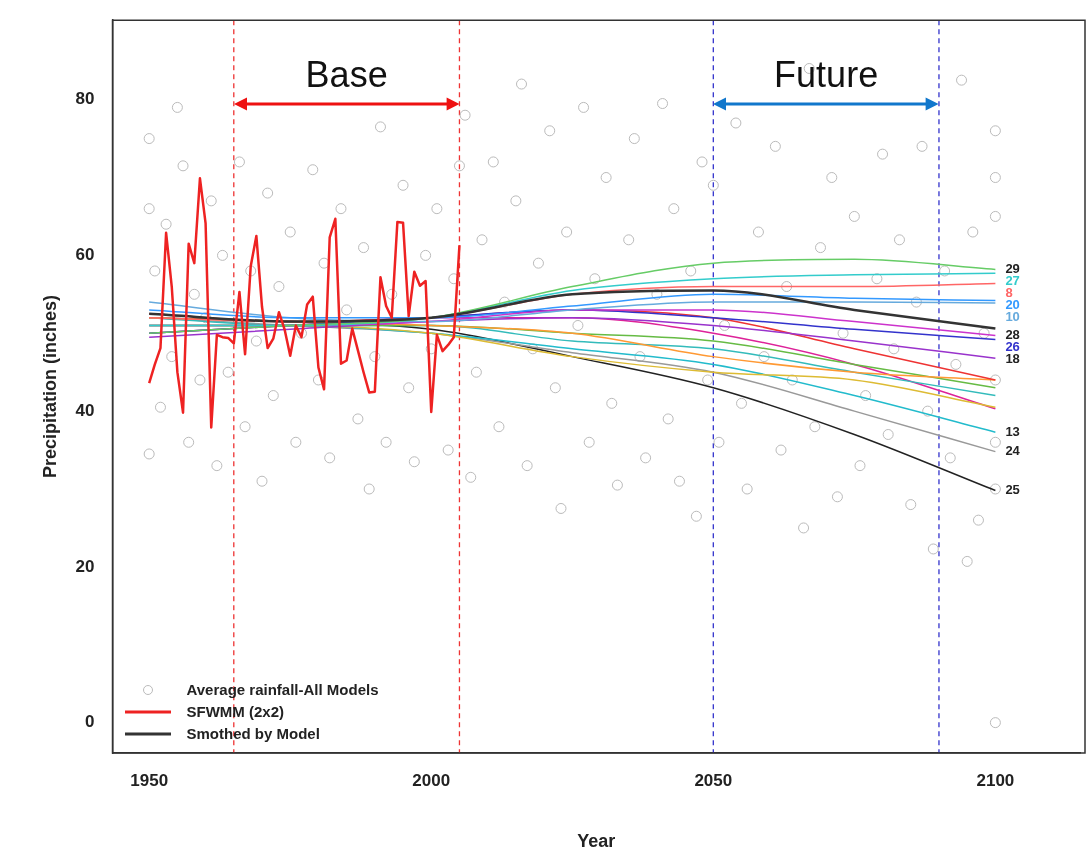 Image resolution: width=1086 pixels, height=863 pixels. I want to click on legend-label: Average rainfall-All Models, so click(282, 690).